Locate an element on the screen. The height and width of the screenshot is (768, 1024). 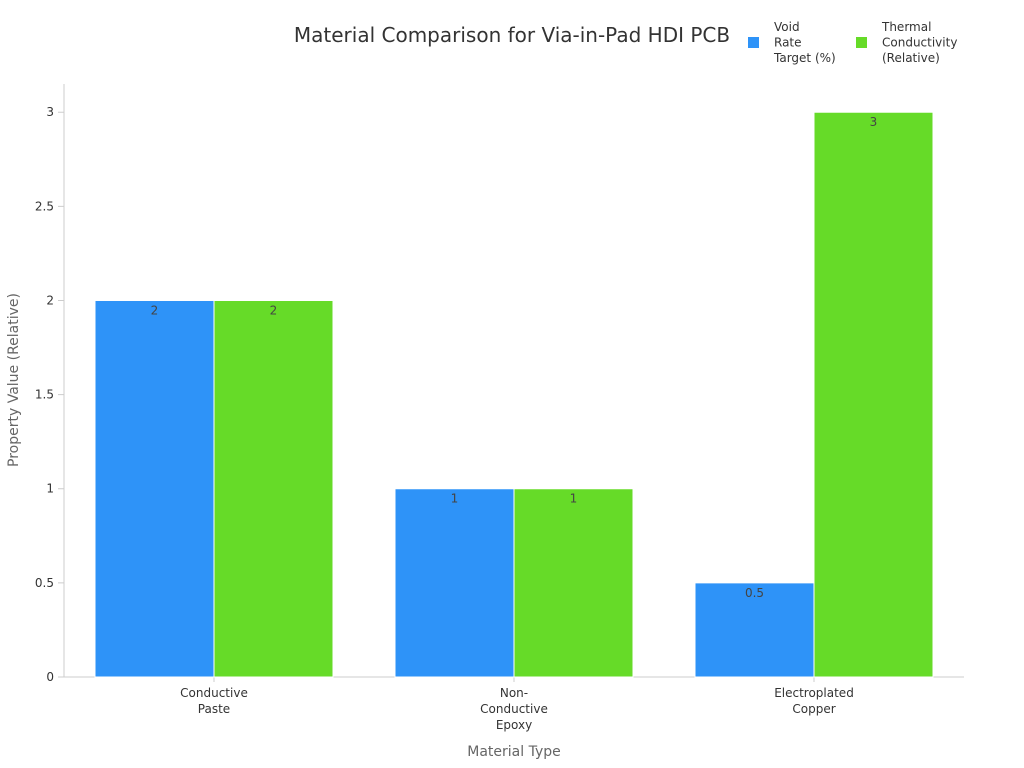
legend-label-line: Target (%) is located at coordinates (804, 58).